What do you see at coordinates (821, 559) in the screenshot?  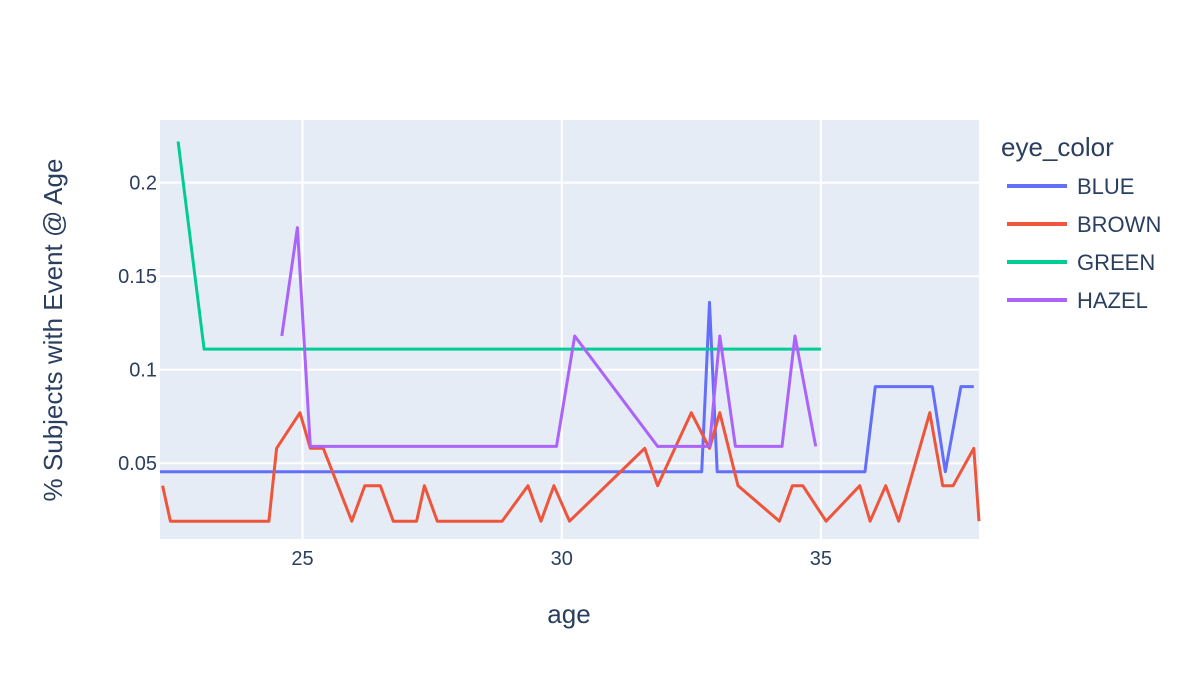 I see `x-tick-label: 35` at bounding box center [821, 559].